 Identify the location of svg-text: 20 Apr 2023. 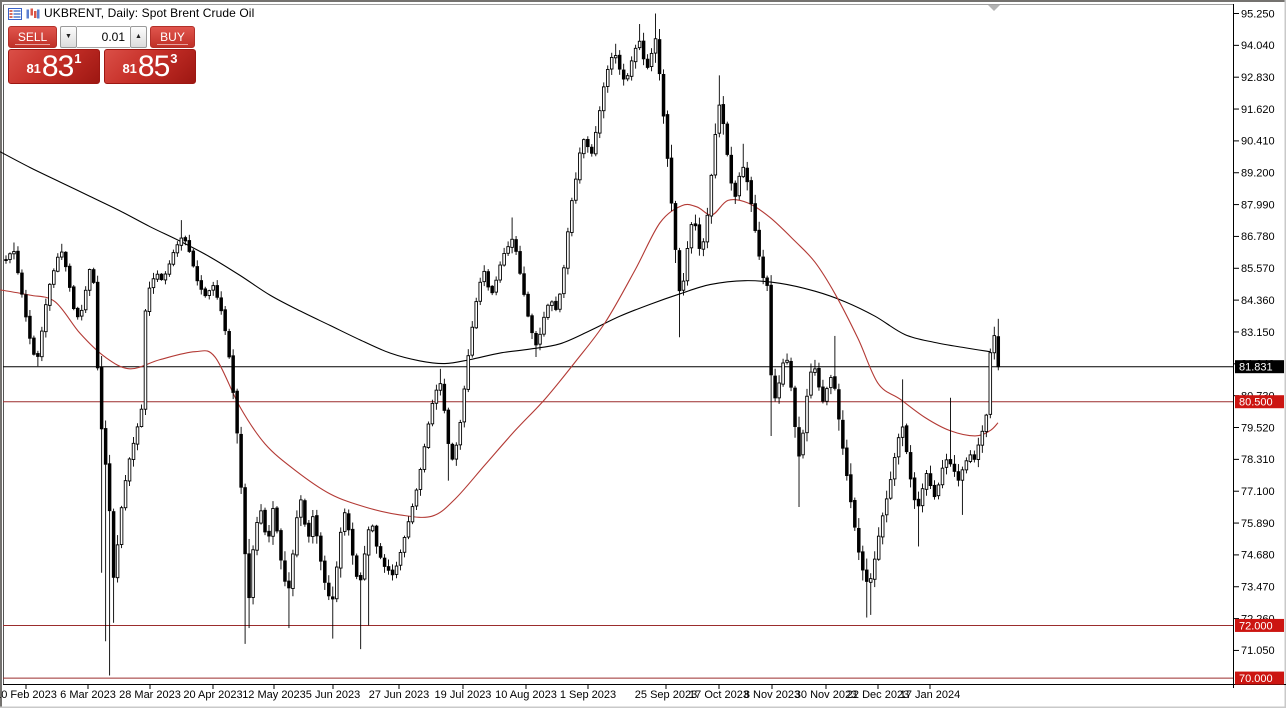
(212, 695).